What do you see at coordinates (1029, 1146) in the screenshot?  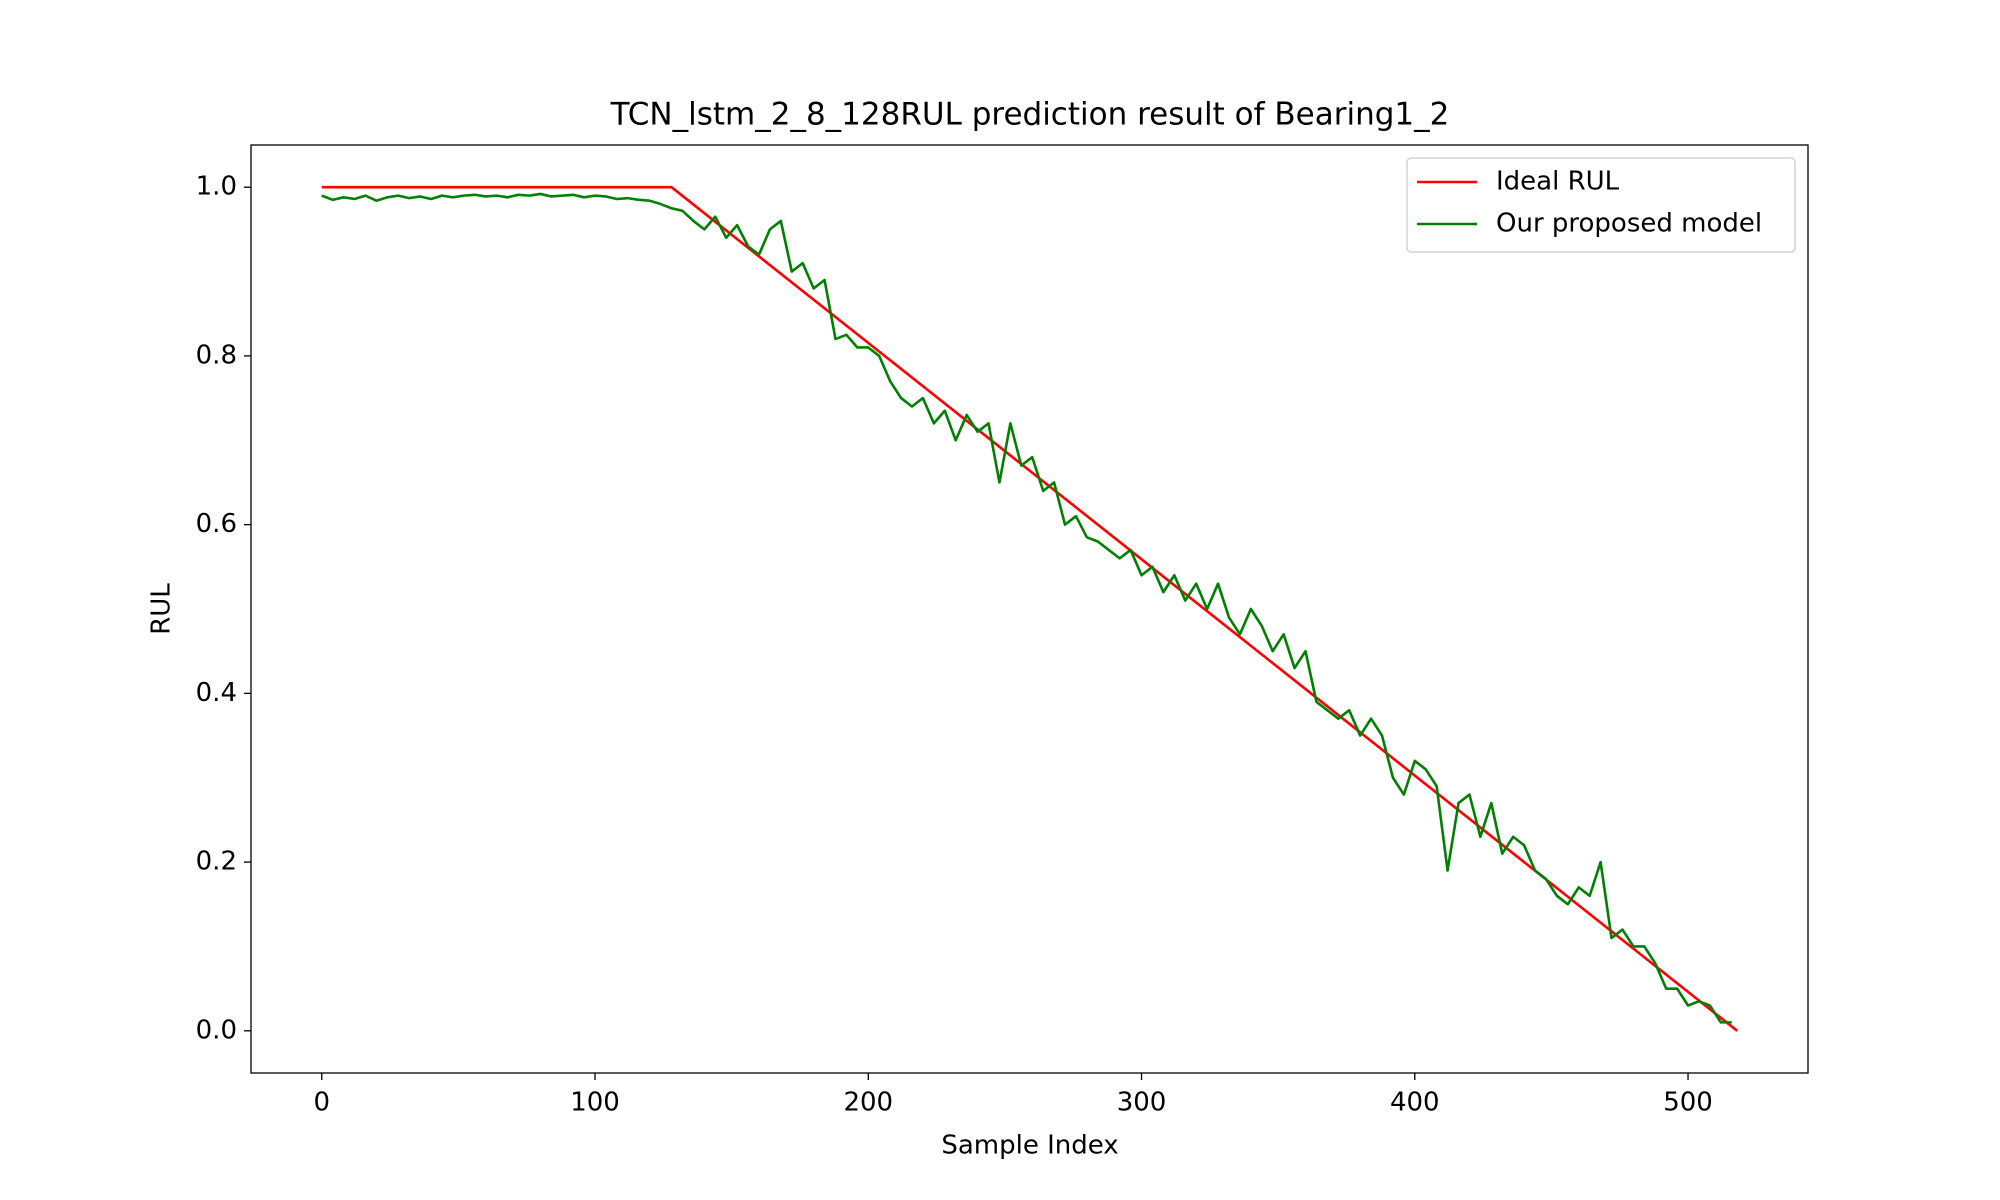 I see `x-axis-label: Sample Index` at bounding box center [1029, 1146].